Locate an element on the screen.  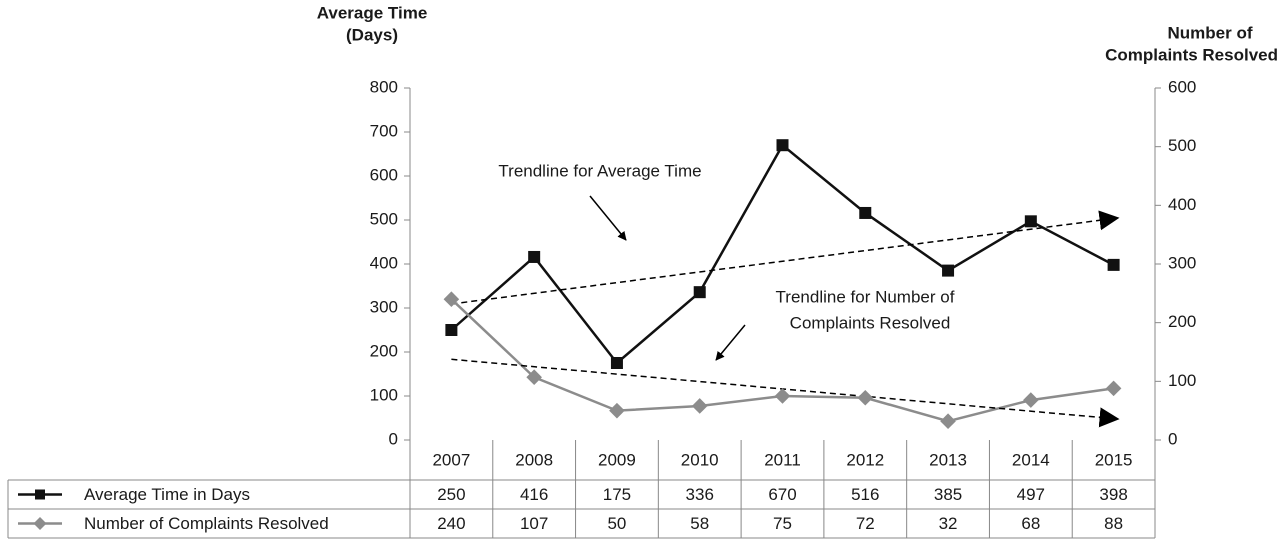
y2-axis-title: Number of is located at coordinates (1210, 32).